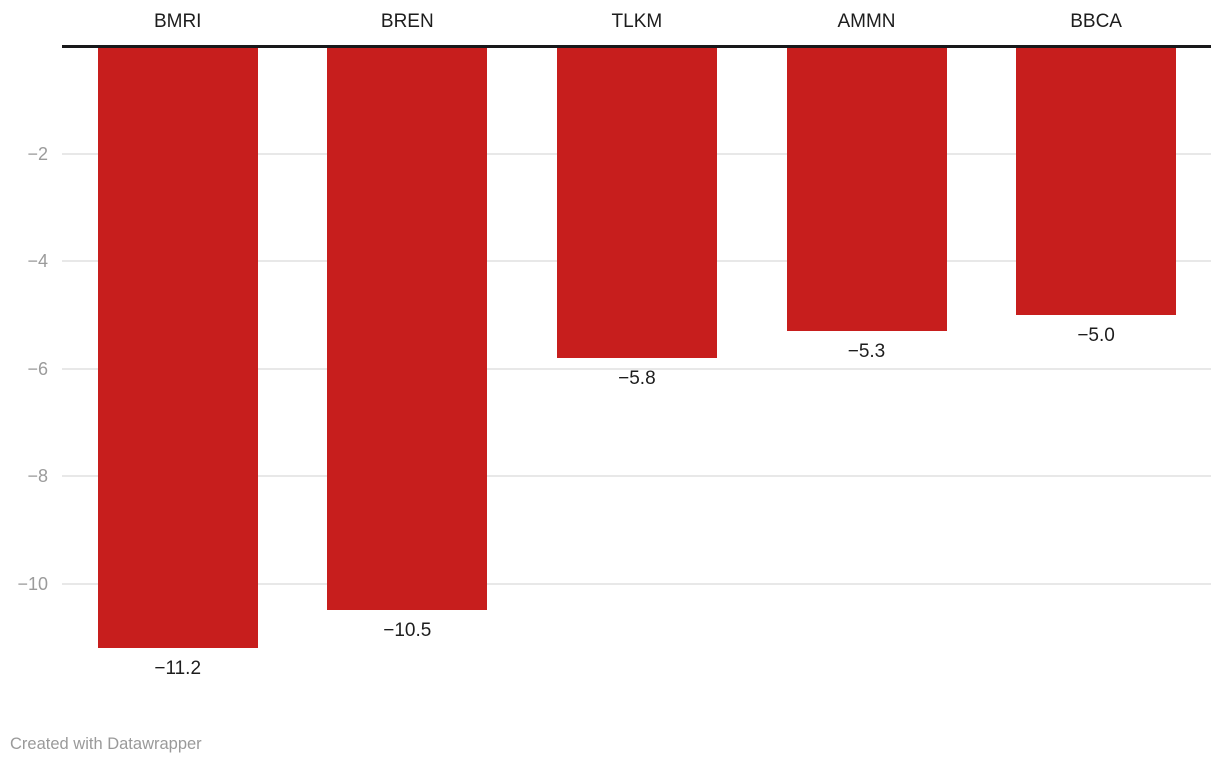 The width and height of the screenshot is (1220, 768). I want to click on y-axis-tick-label: −6, so click(37, 368).